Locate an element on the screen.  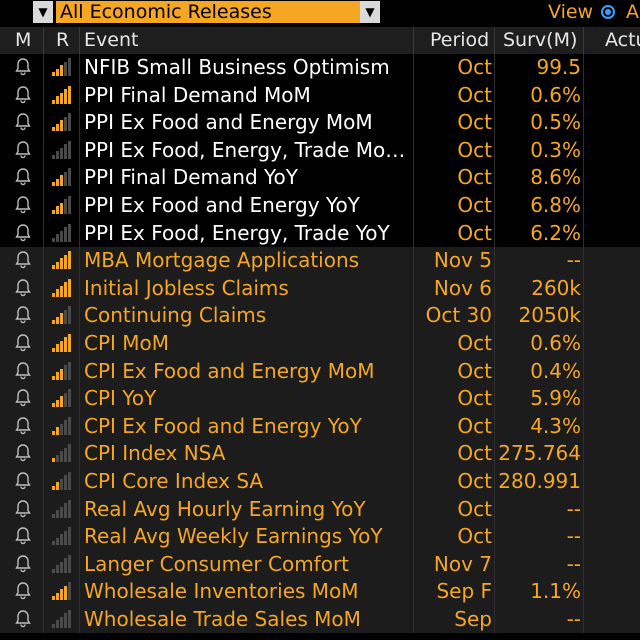
event-name: PPI Final Demand YoY is located at coordinates (191, 177).